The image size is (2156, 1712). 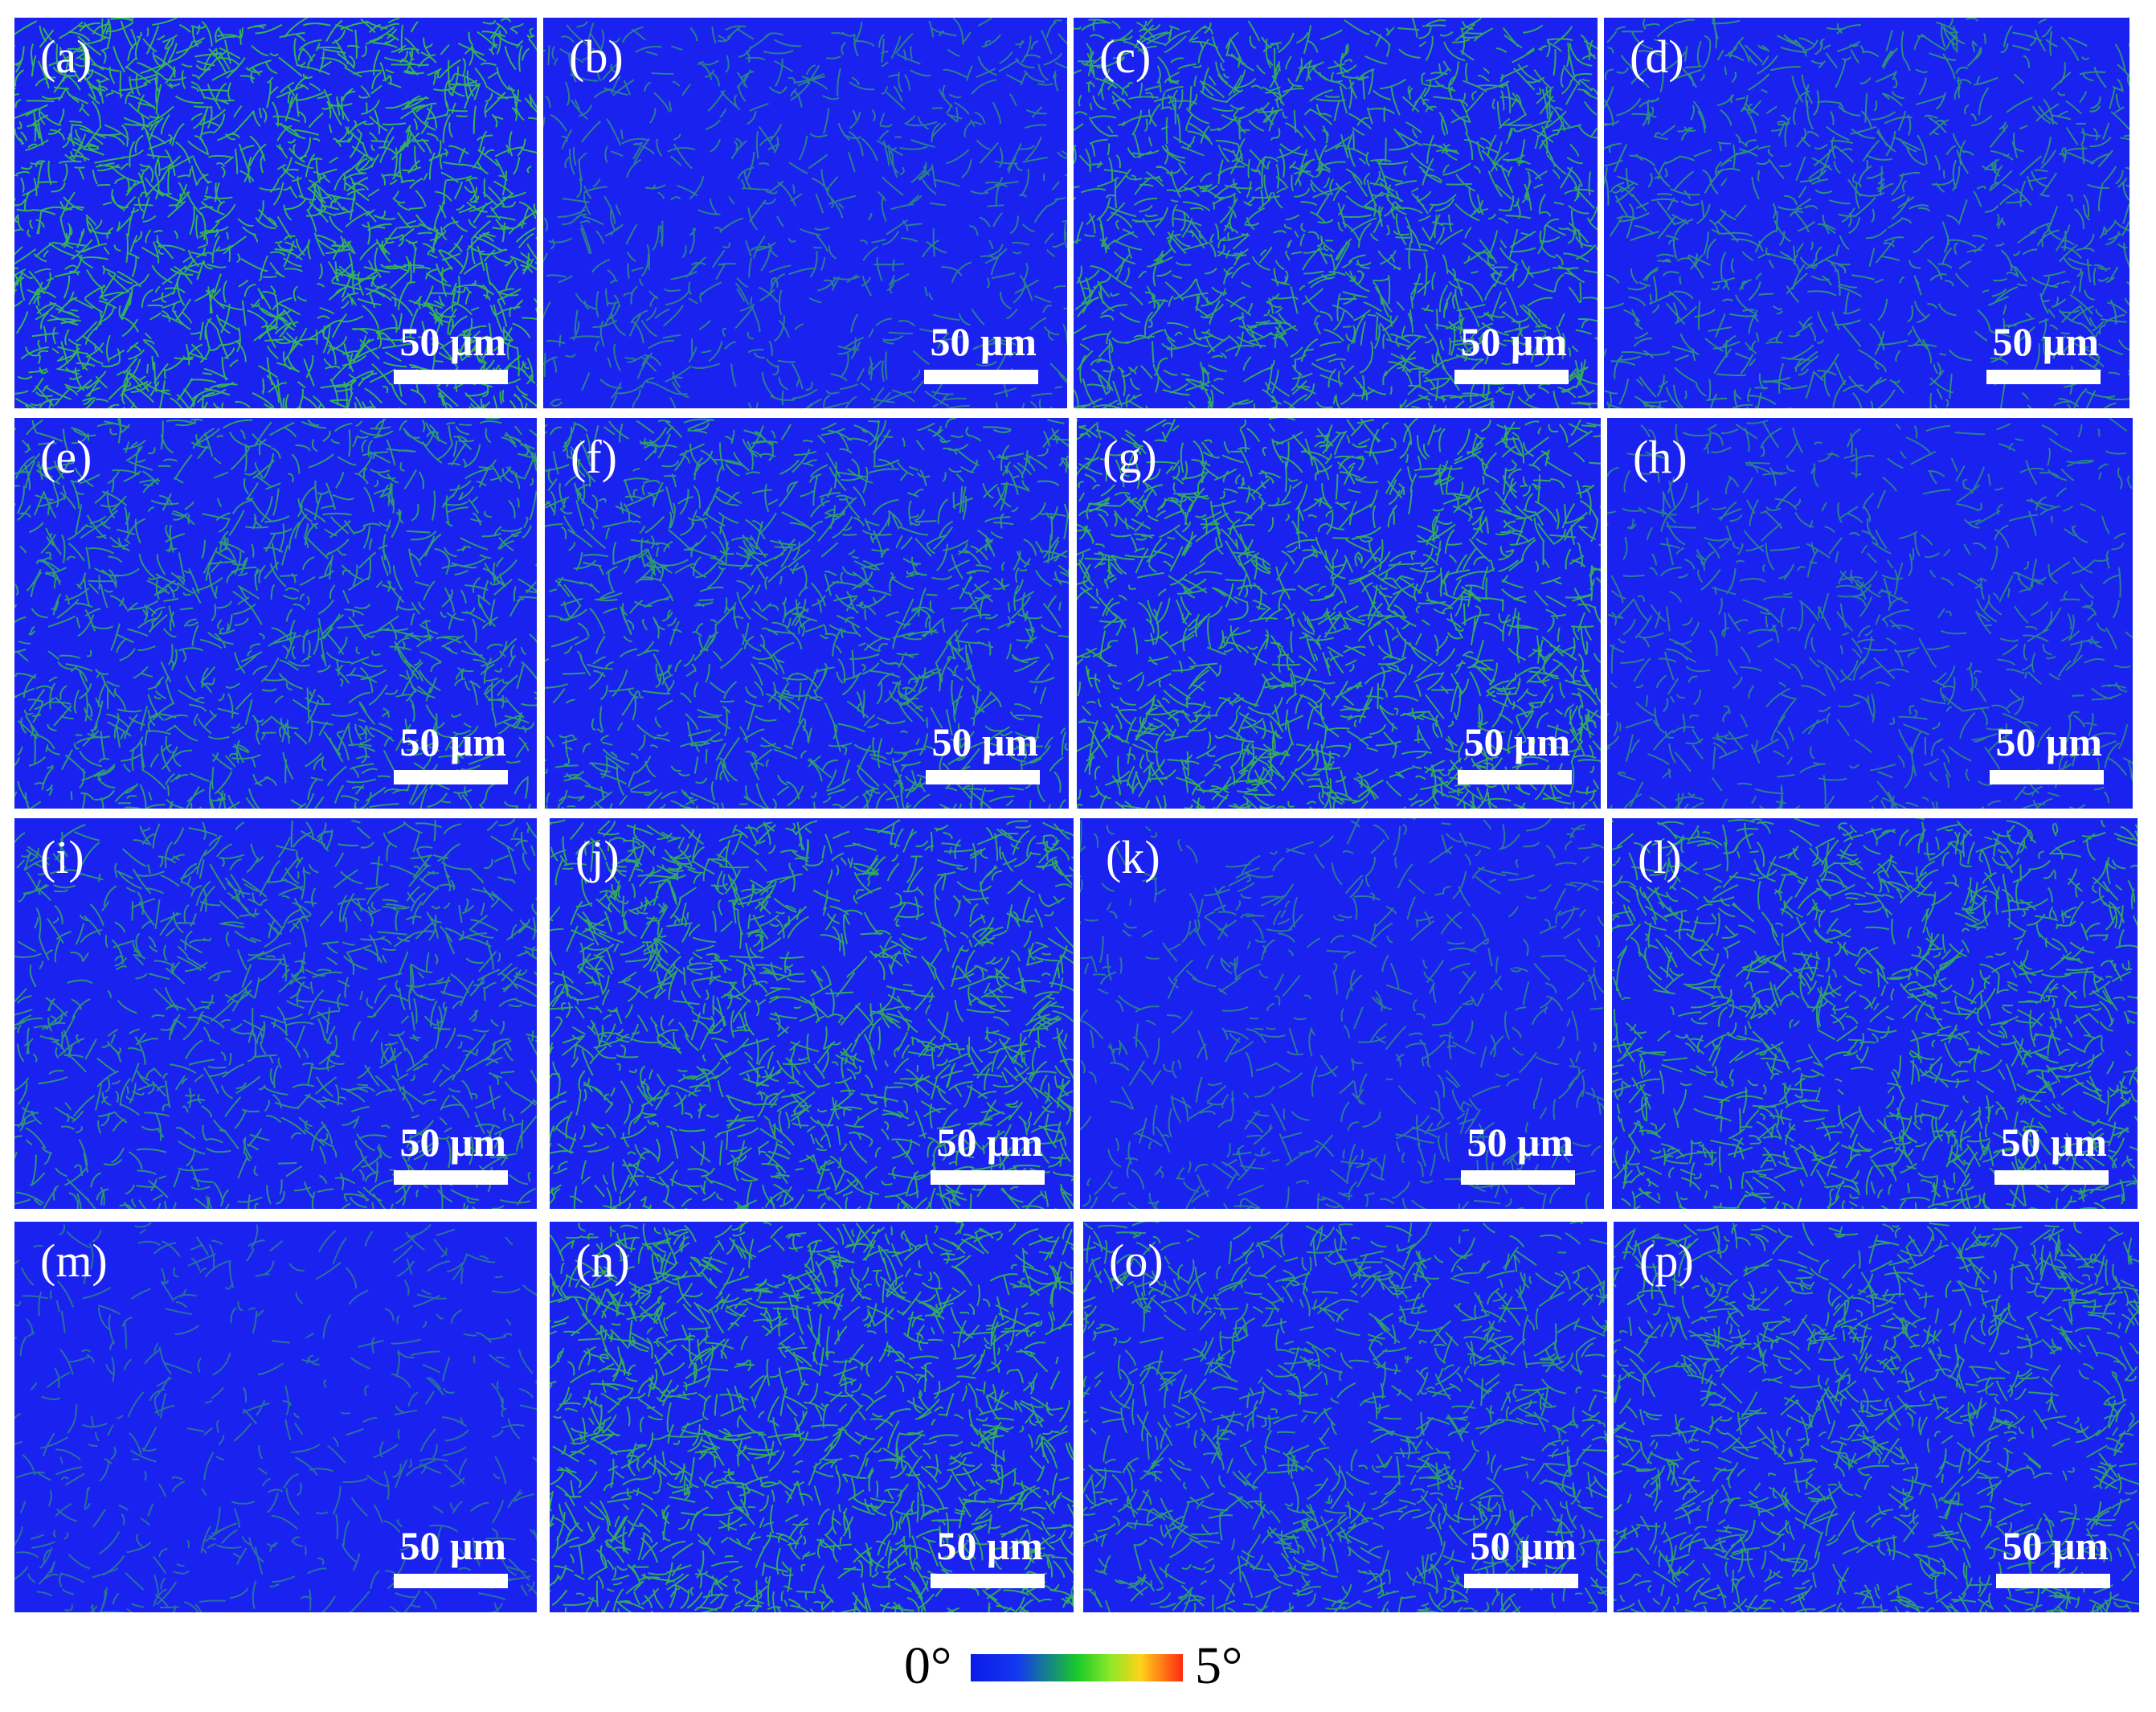 I want to click on panel-j: (j) 50 μm, so click(x=812, y=1013).